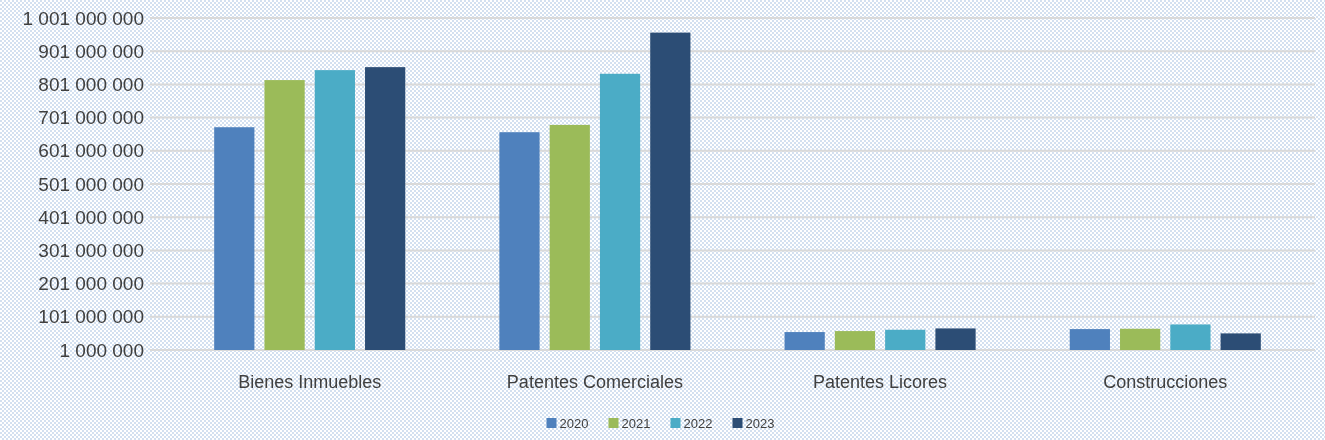 The width and height of the screenshot is (1325, 440). I want to click on x-tick-label: Patentes Licores, so click(880, 382).